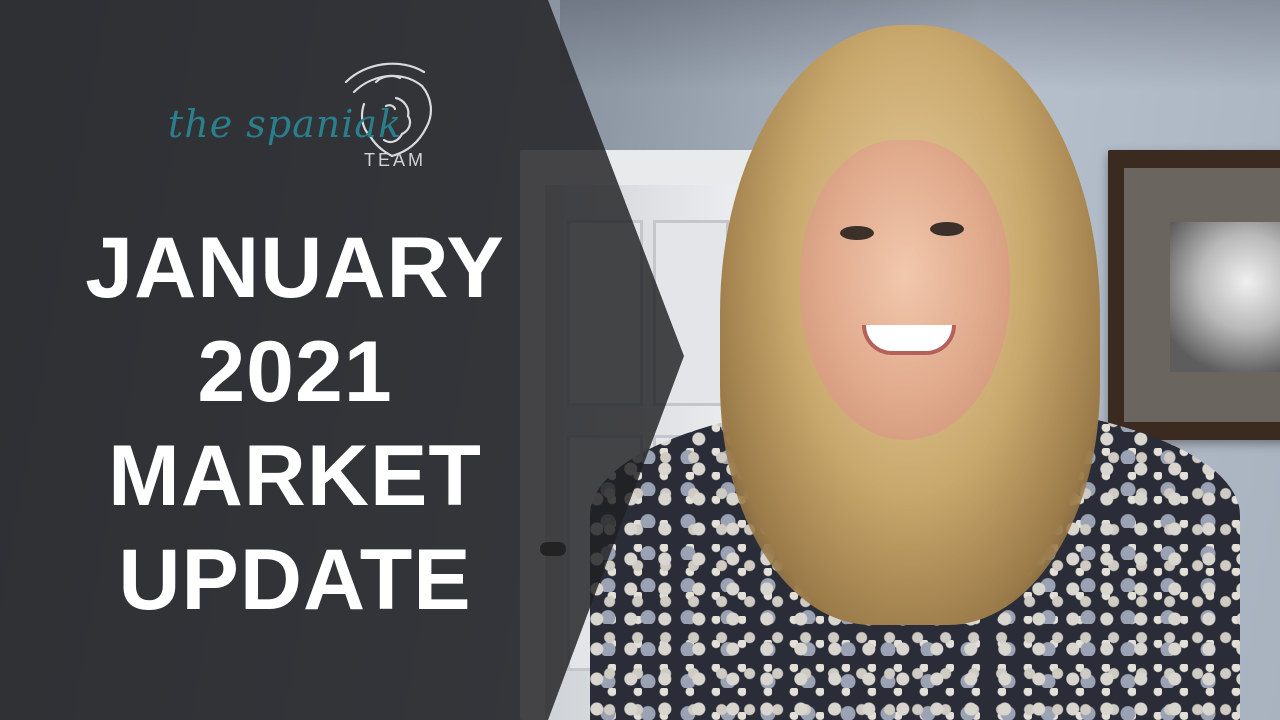 This screenshot has width=1280, height=720. What do you see at coordinates (295, 372) in the screenshot?
I see `headline-line-year: 2021` at bounding box center [295, 372].